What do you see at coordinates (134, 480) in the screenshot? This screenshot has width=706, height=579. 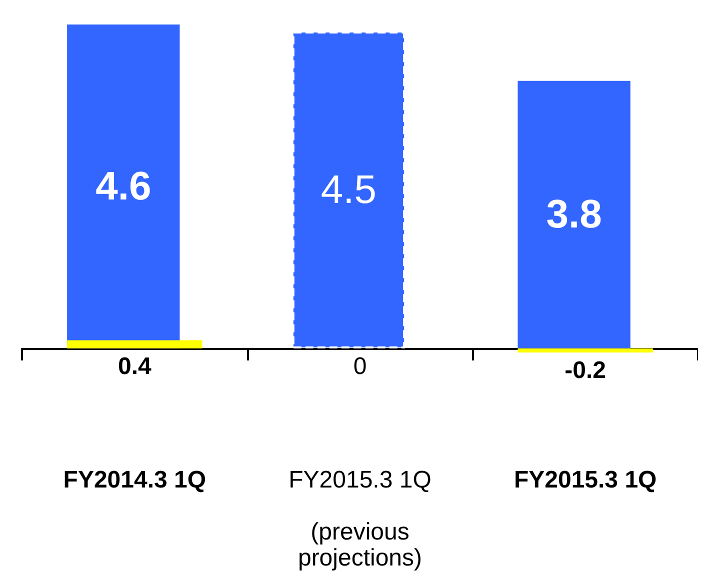 I see `x-tick-label: FY2014.3 1Q` at bounding box center [134, 480].